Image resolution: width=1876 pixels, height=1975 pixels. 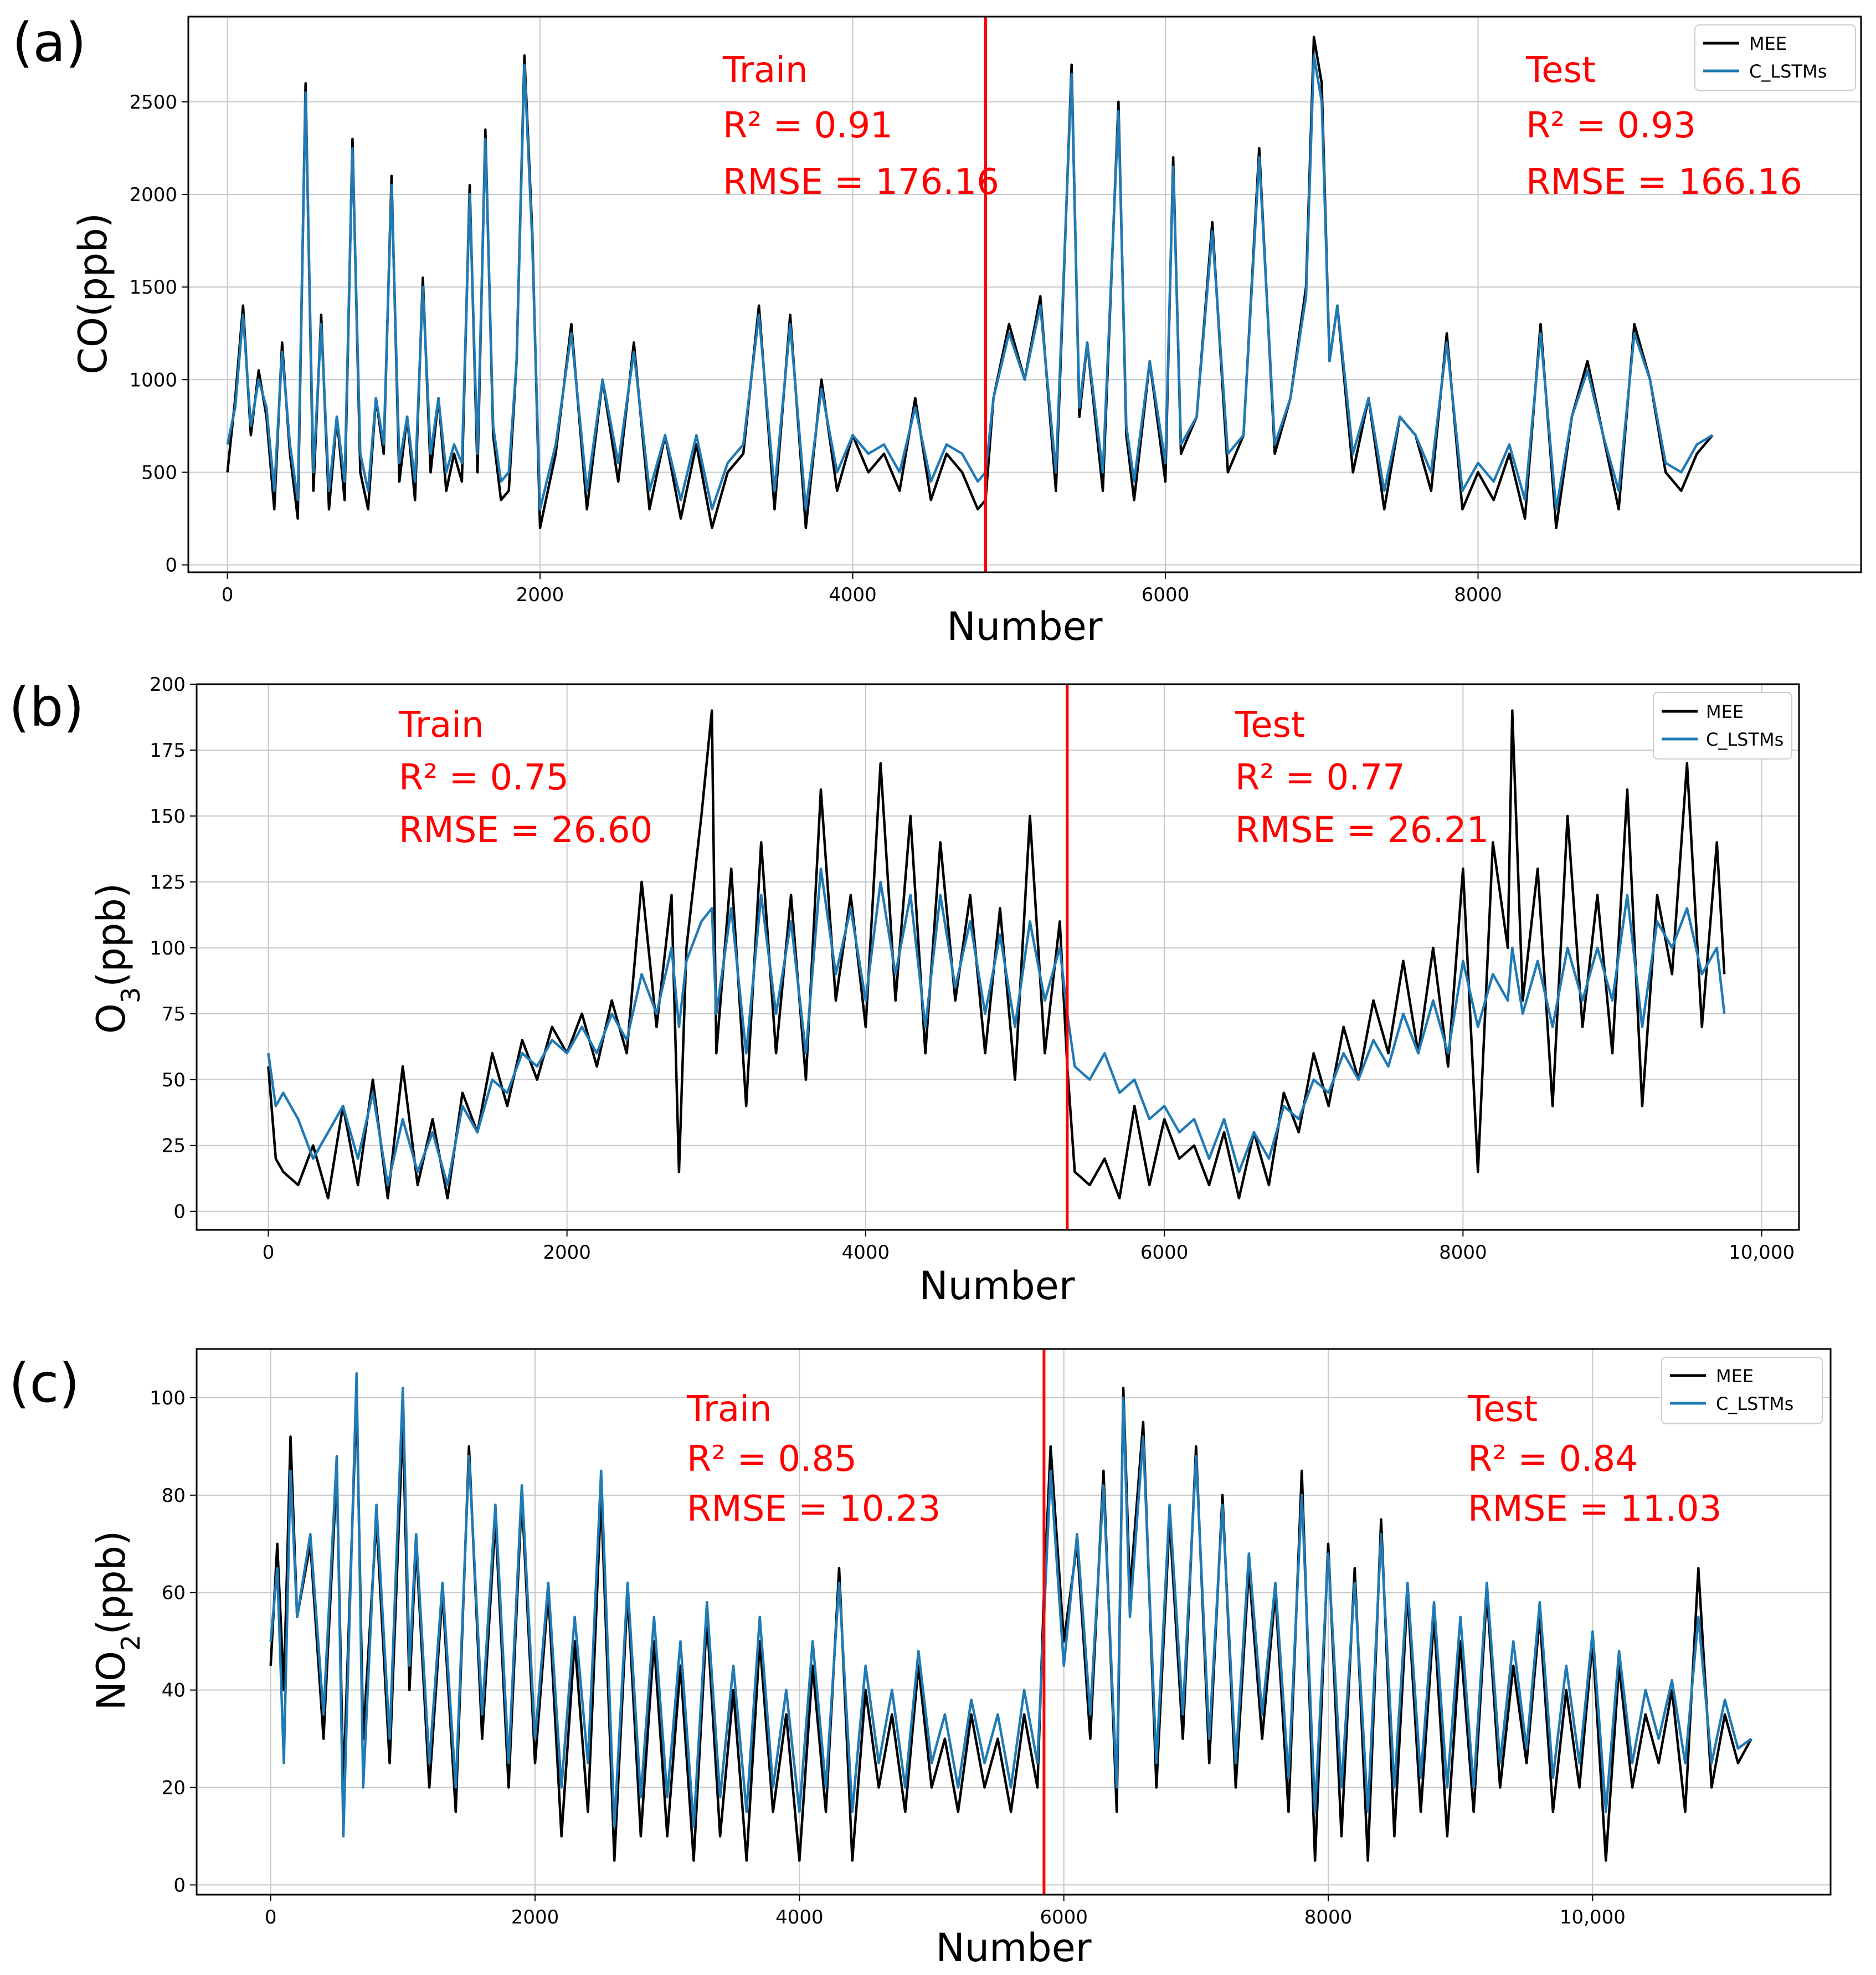 I want to click on panel-b-y-tick-label: 175, so click(x=168, y=751).